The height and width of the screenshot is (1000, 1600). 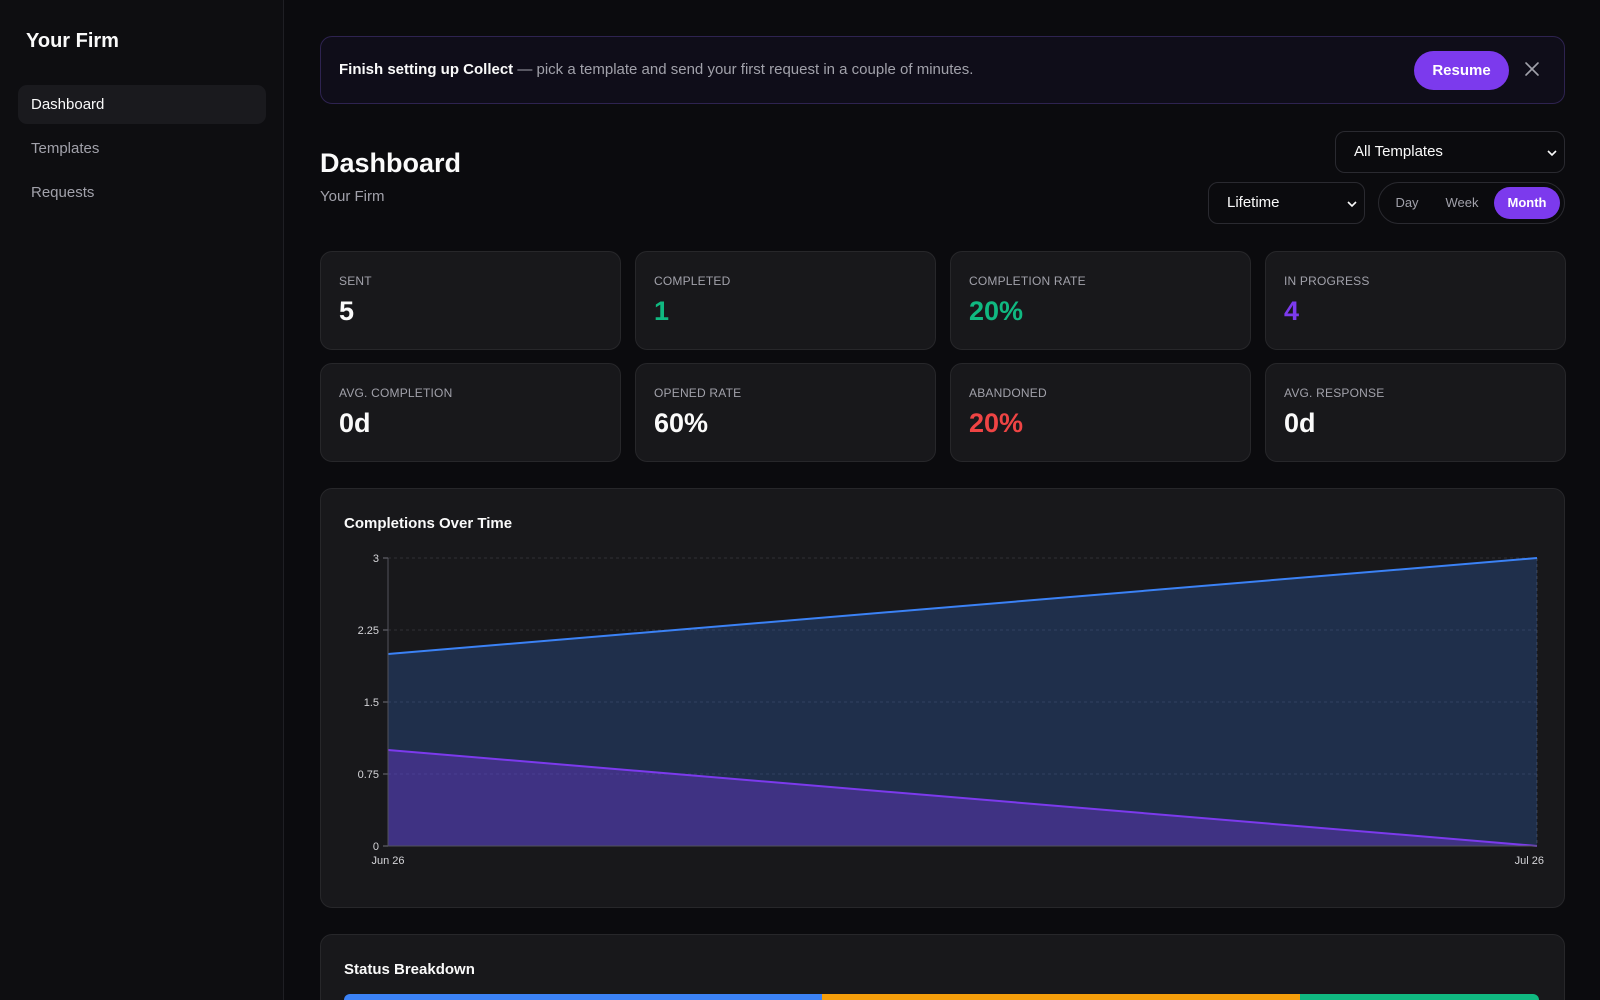 What do you see at coordinates (1334, 393) in the screenshot?
I see `stat-label: AVG. RESPONSE` at bounding box center [1334, 393].